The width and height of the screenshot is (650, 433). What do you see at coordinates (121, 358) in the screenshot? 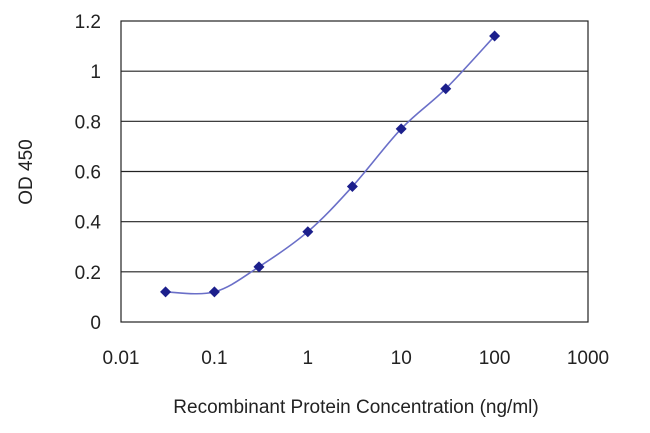
I see `x-tick-label: 0.01` at bounding box center [121, 358].